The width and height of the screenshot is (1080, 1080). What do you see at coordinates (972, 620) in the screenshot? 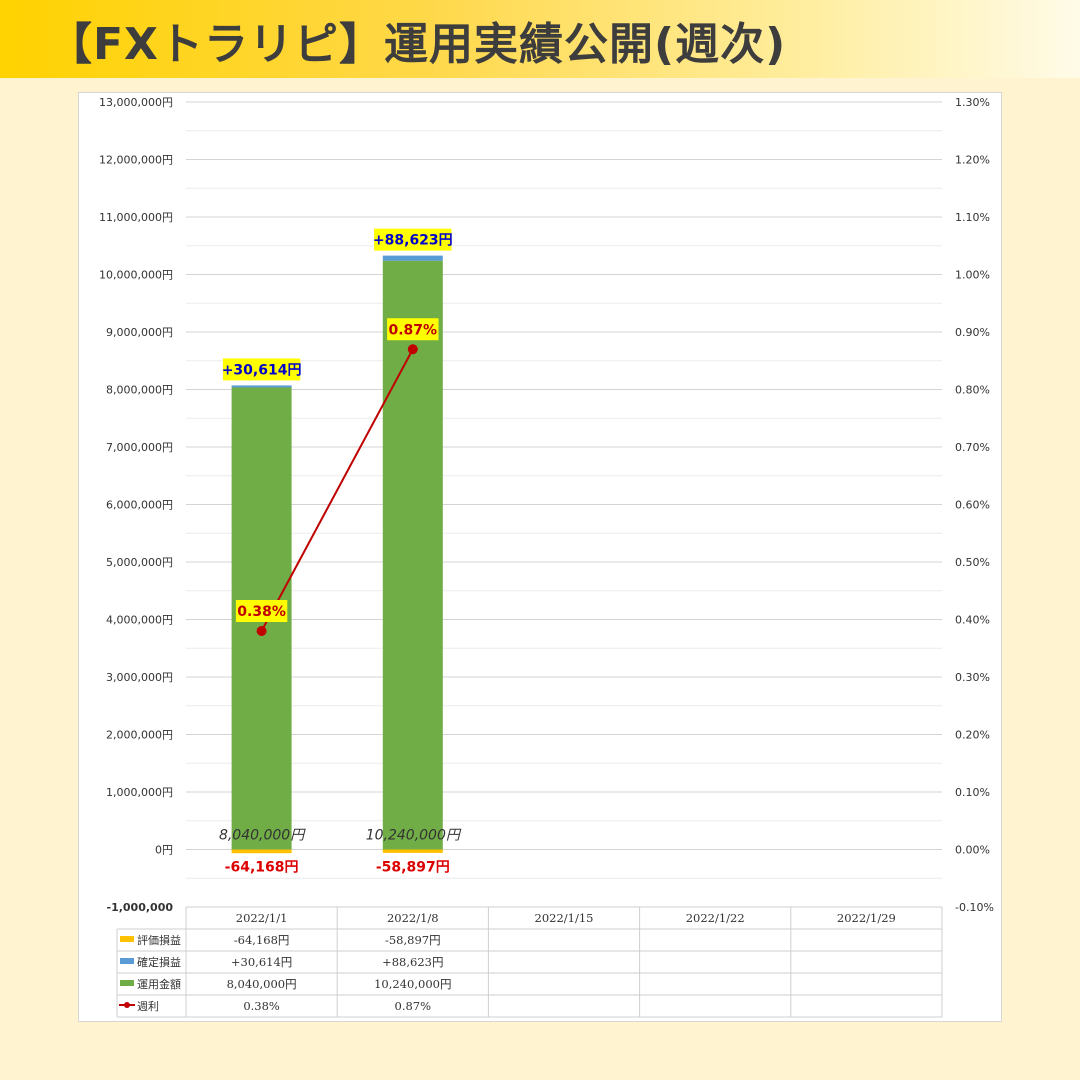
I see `right-axis-tick-label: 0.40%` at bounding box center [972, 620].